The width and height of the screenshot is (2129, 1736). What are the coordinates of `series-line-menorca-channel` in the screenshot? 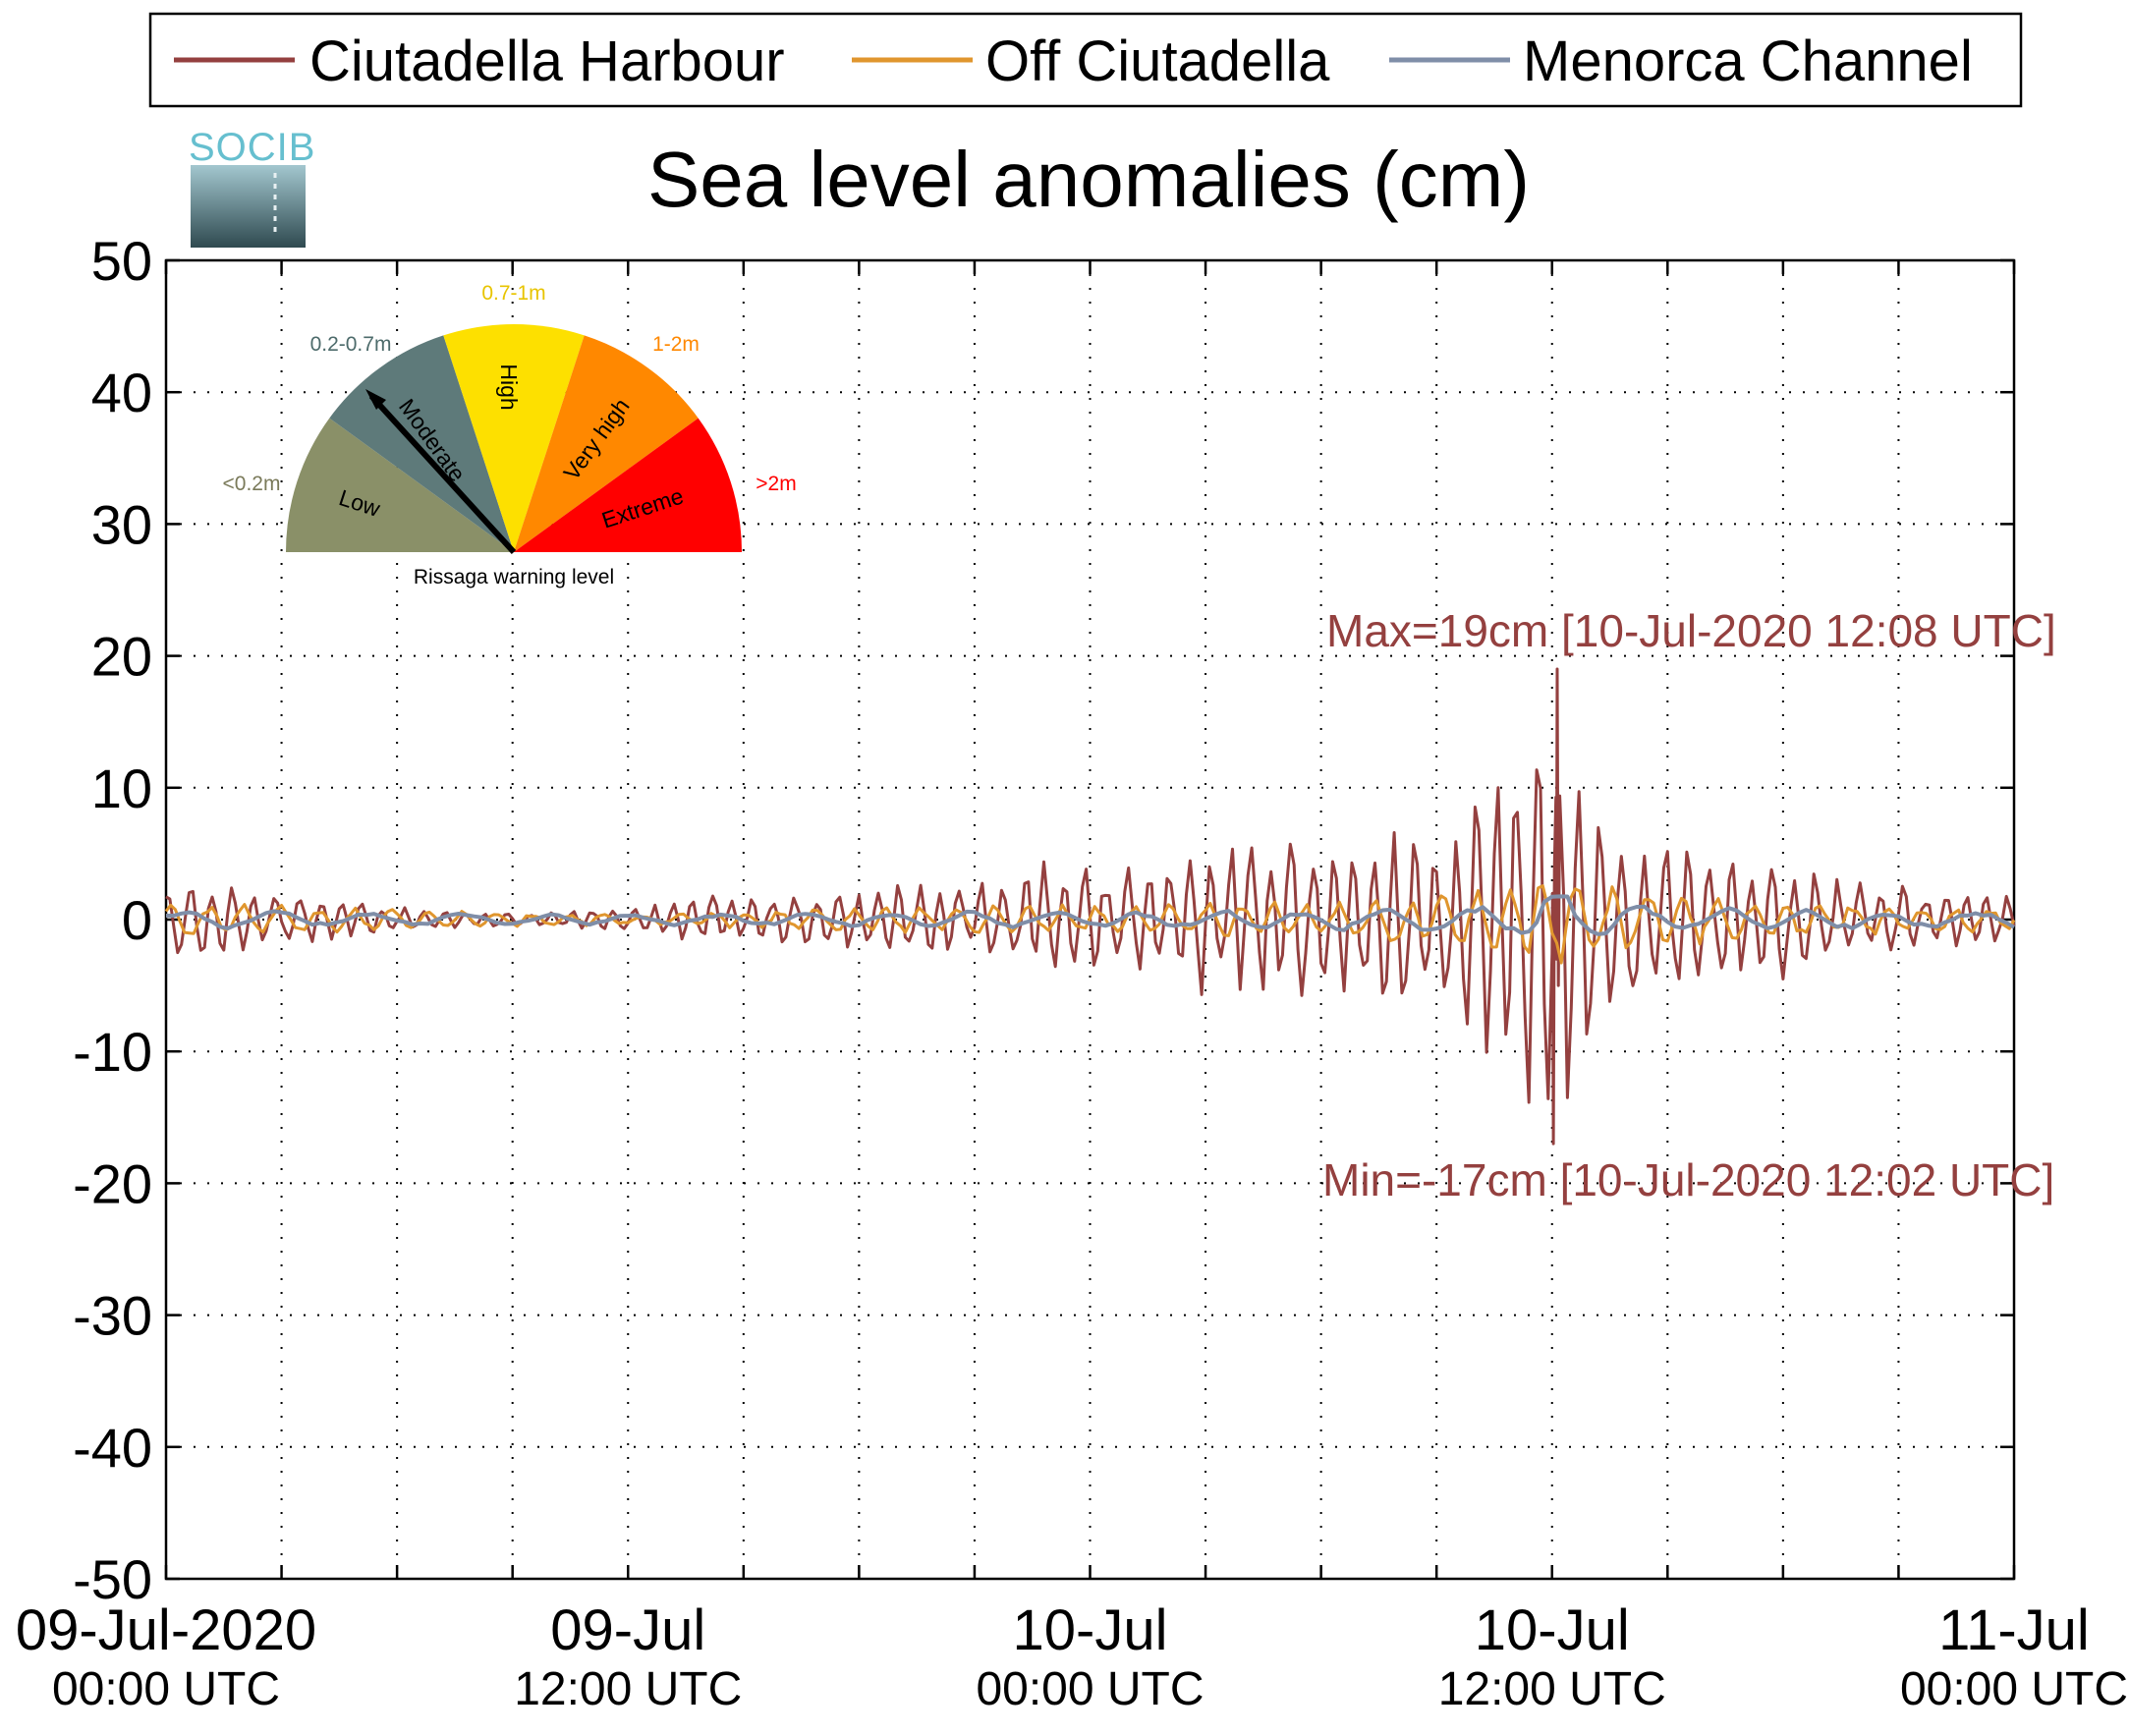 It's located at (1091, 915).